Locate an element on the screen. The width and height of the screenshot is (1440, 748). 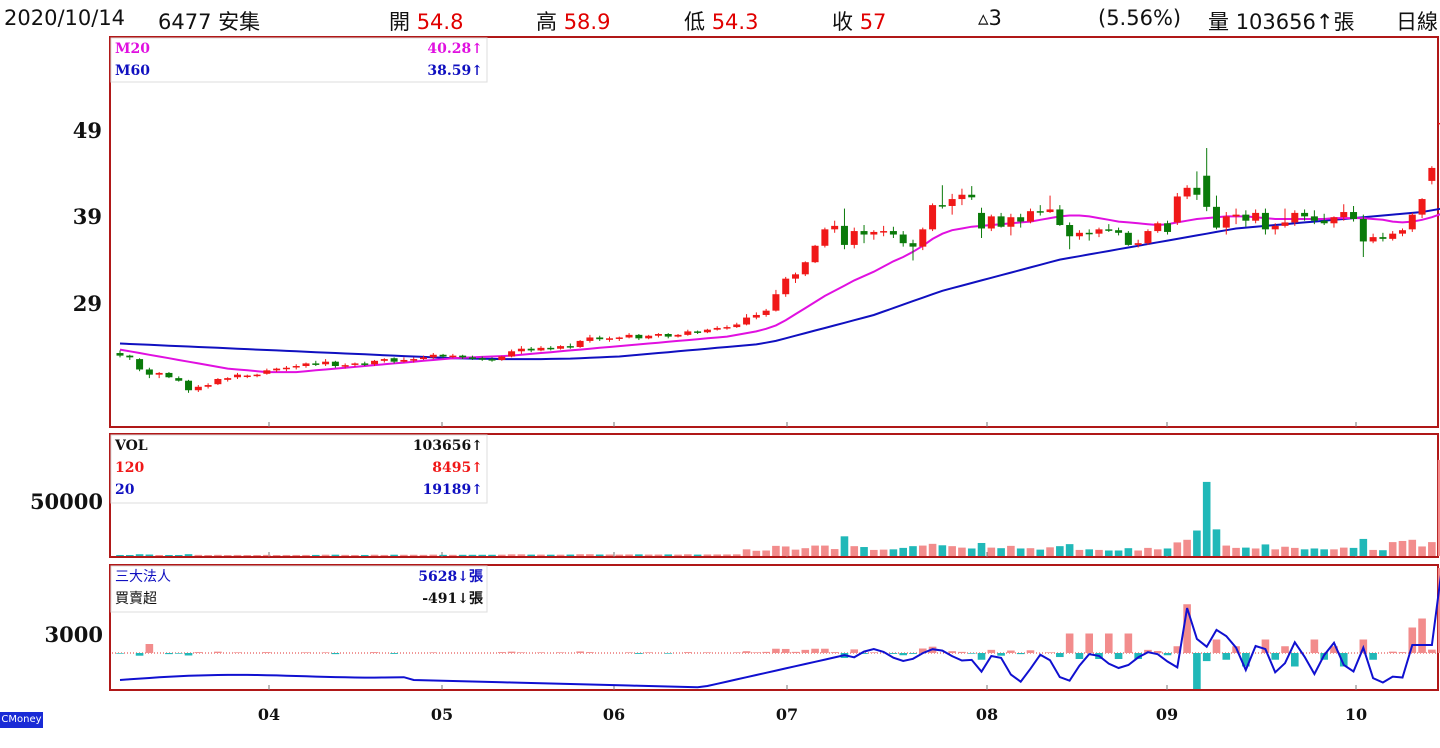
volume-legend-box is located at coordinates (299, 469).